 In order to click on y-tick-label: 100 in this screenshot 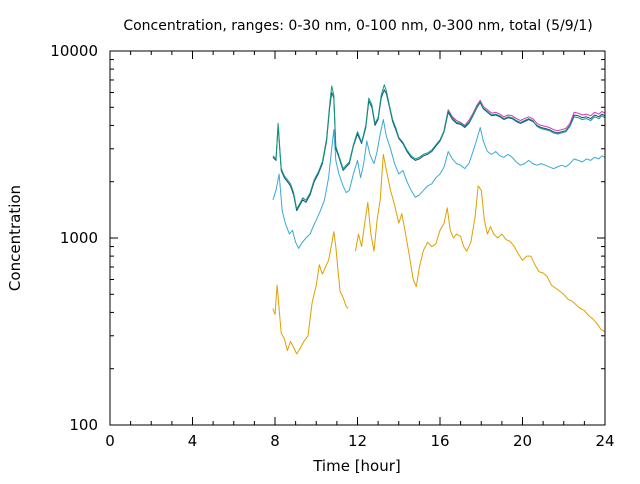, I will do `click(83, 425)`.